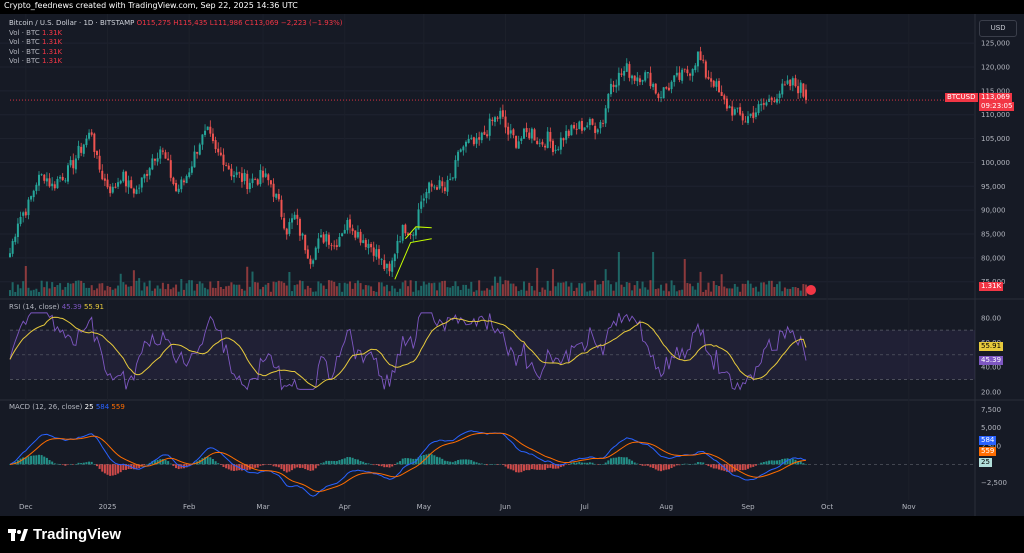  I want to click on tradingview-brand: TradingView, so click(64, 534).